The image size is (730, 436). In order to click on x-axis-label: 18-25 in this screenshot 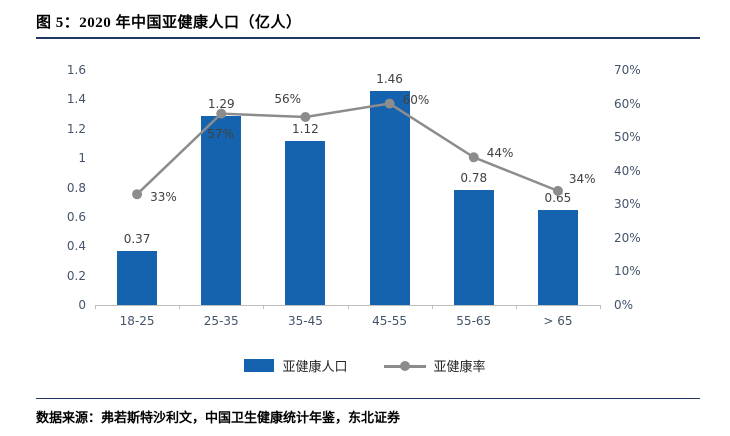, I will do `click(137, 321)`.